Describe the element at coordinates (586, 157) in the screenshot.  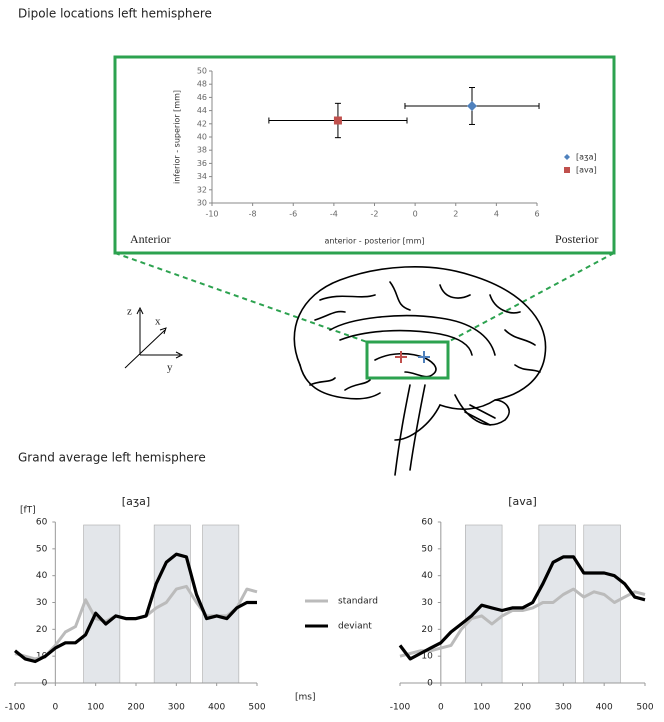
I see `legend-label: [aʒa]` at that location.